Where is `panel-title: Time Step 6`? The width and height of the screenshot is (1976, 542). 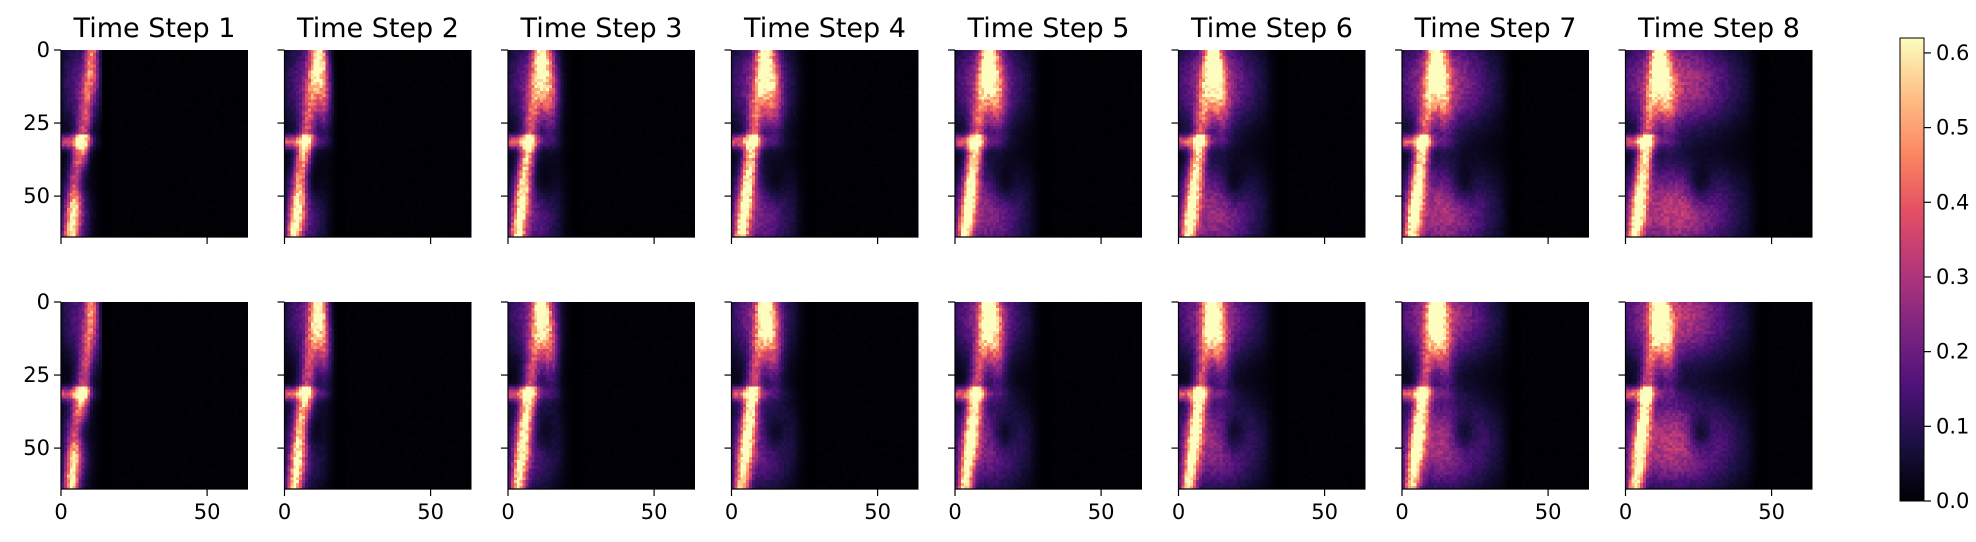
panel-title: Time Step 6 is located at coordinates (1271, 28).